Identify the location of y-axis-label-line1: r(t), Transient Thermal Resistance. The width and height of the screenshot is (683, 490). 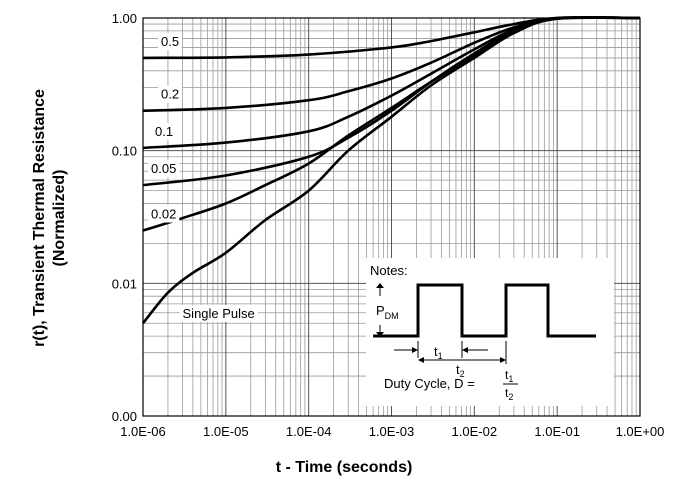
(39, 218).